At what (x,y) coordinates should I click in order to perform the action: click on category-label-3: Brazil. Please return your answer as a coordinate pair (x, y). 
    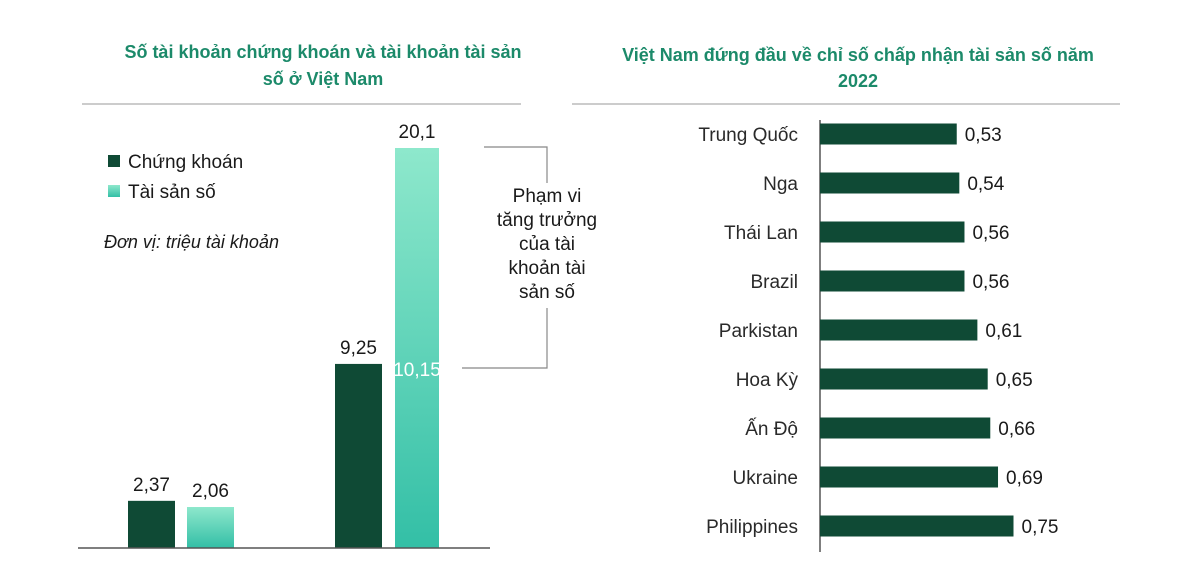
    Looking at the image, I should click on (774, 282).